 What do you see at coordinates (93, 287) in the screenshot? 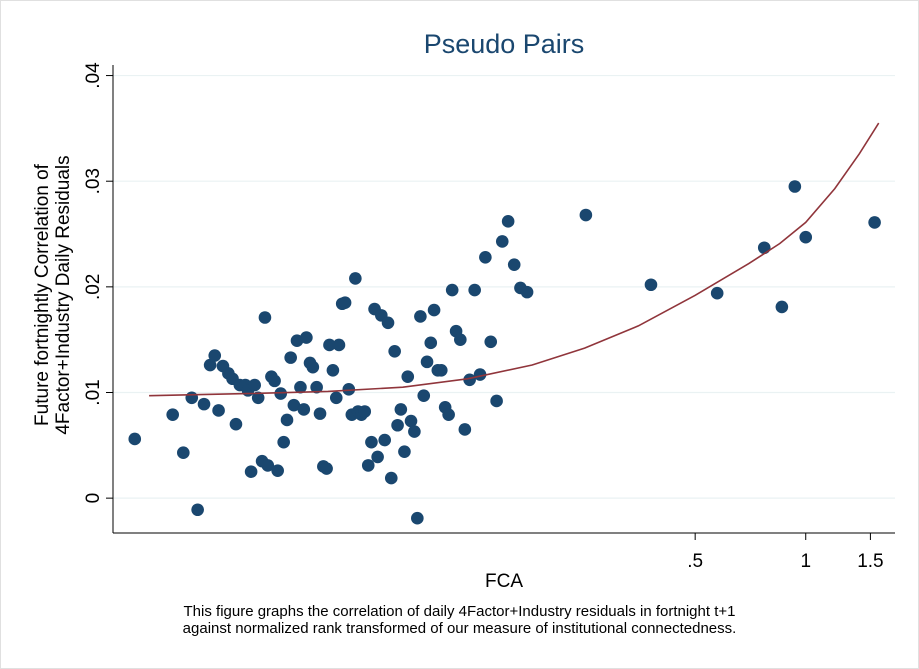
I see `y-tick-label: .02` at bounding box center [93, 287].